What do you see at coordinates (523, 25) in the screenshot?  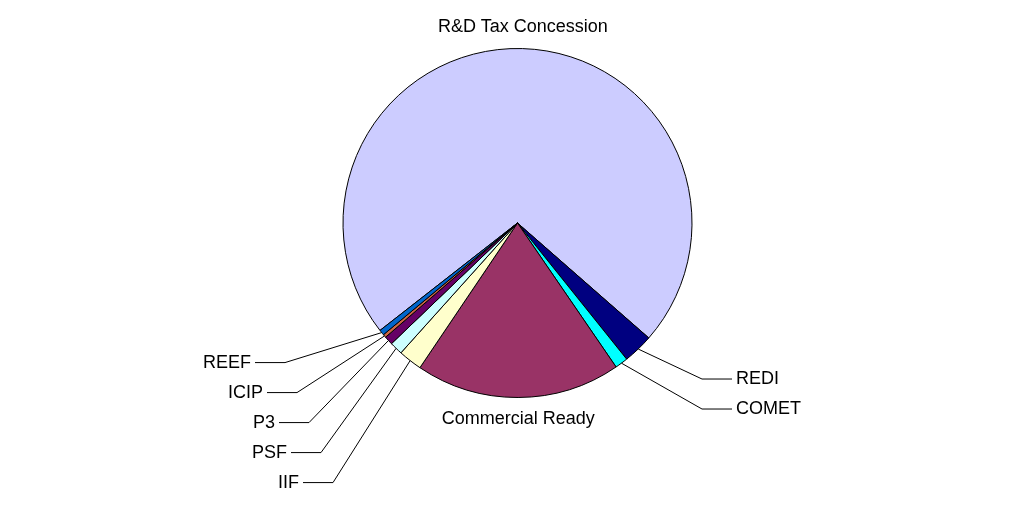 I see `slice-label: R&D Tax Concession` at bounding box center [523, 25].